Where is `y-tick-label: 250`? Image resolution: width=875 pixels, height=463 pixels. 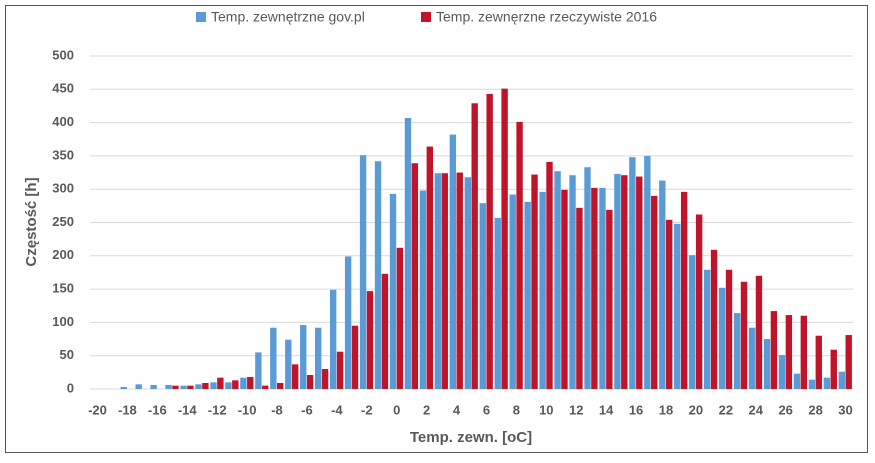 y-tick-label: 250 is located at coordinates (63, 221).